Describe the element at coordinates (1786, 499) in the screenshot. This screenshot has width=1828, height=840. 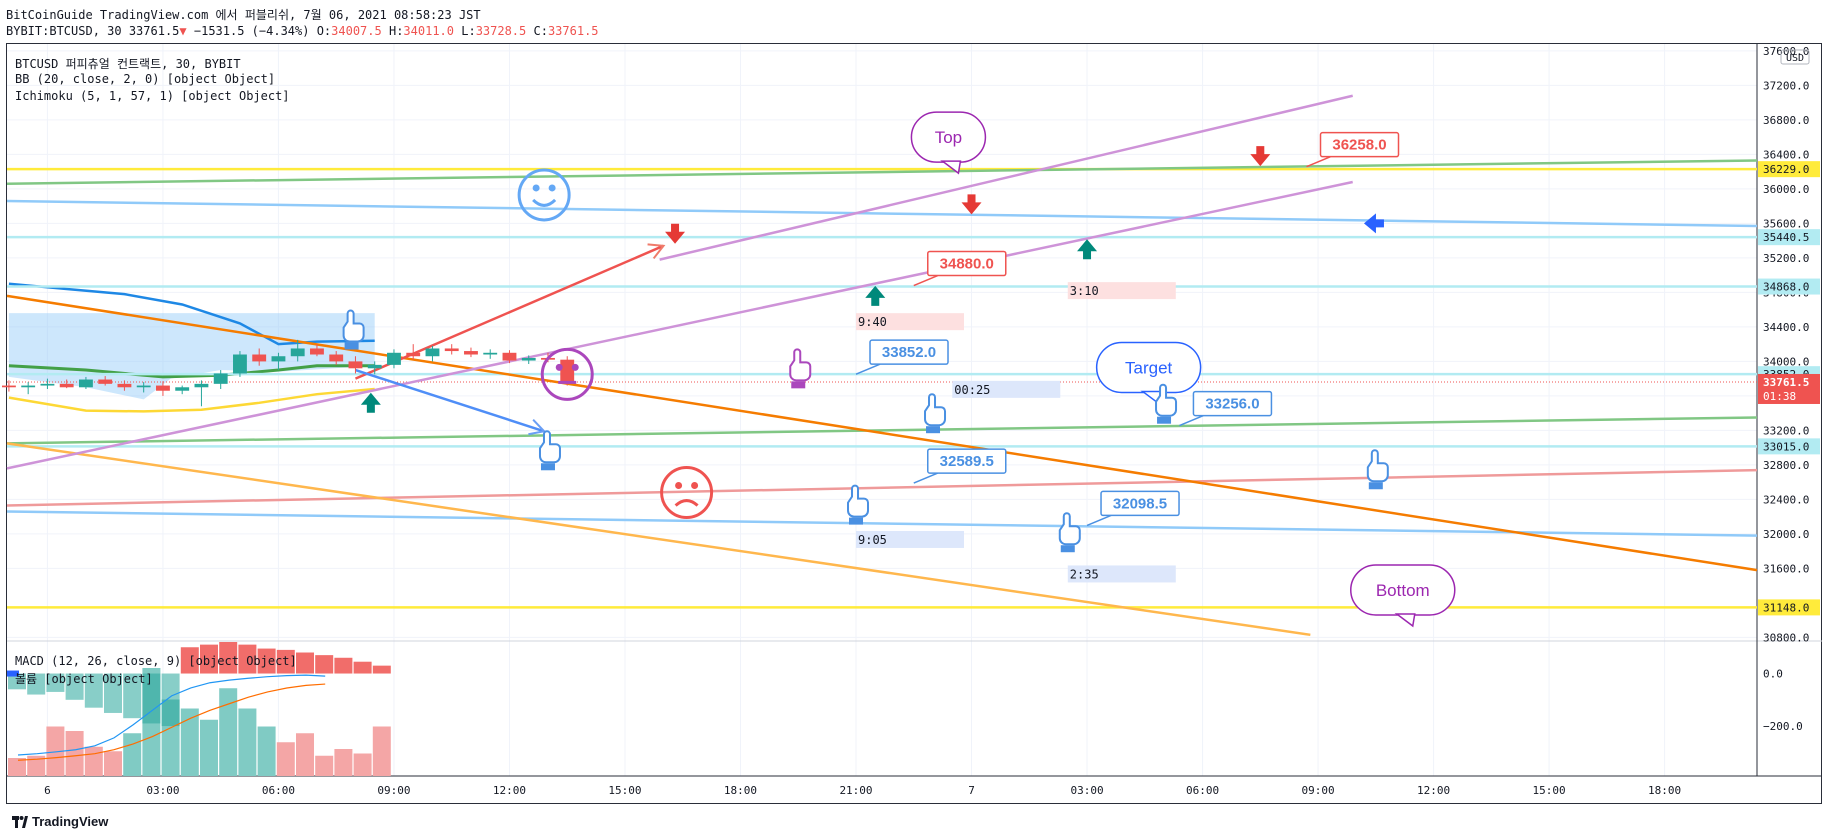
I see `price-tick-label: 32400.0` at that location.